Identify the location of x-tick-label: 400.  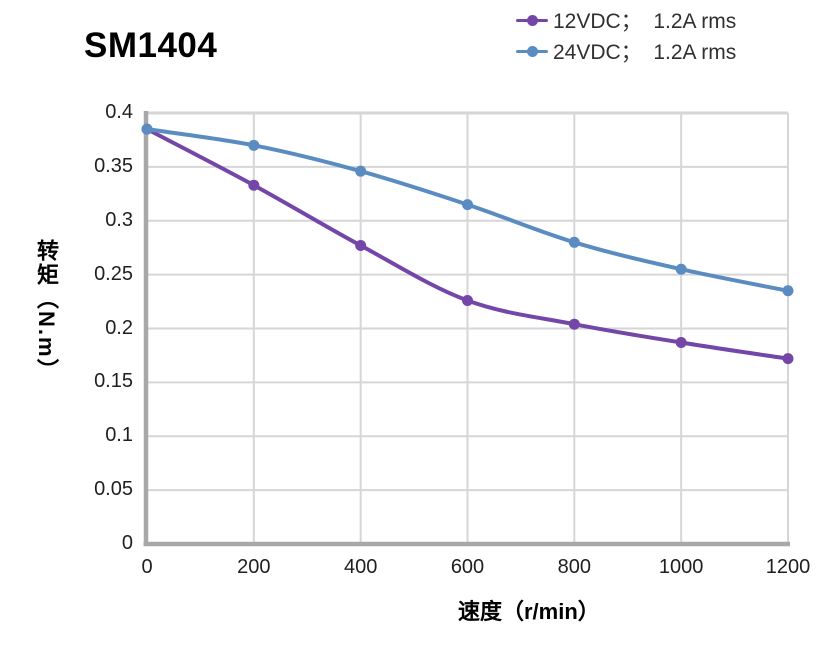
(360, 567).